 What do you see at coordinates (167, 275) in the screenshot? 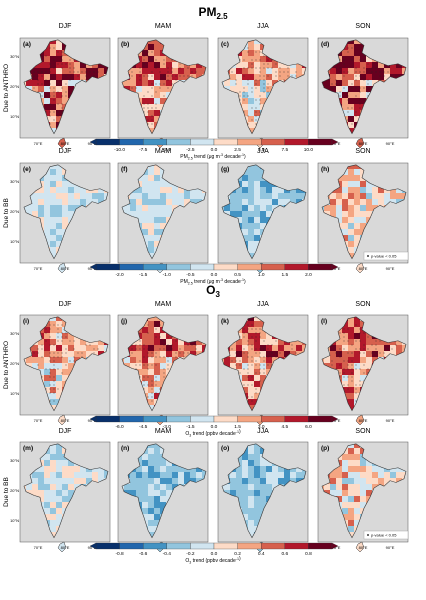
I see `colorbar-tick-label: -1.0` at bounding box center [167, 275].